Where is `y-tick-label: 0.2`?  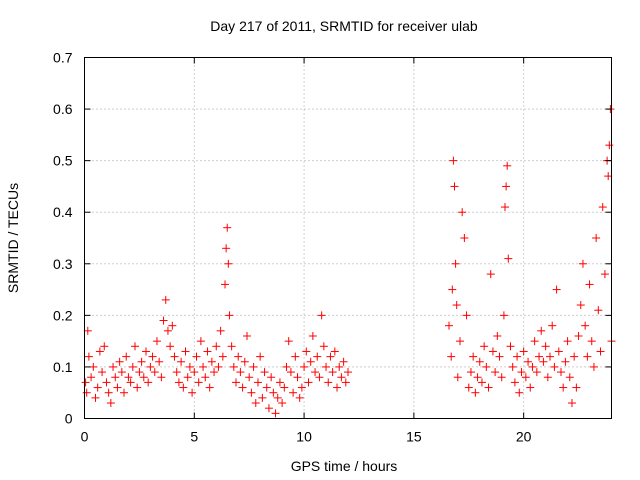
y-tick-label: 0.2 is located at coordinates (63, 315).